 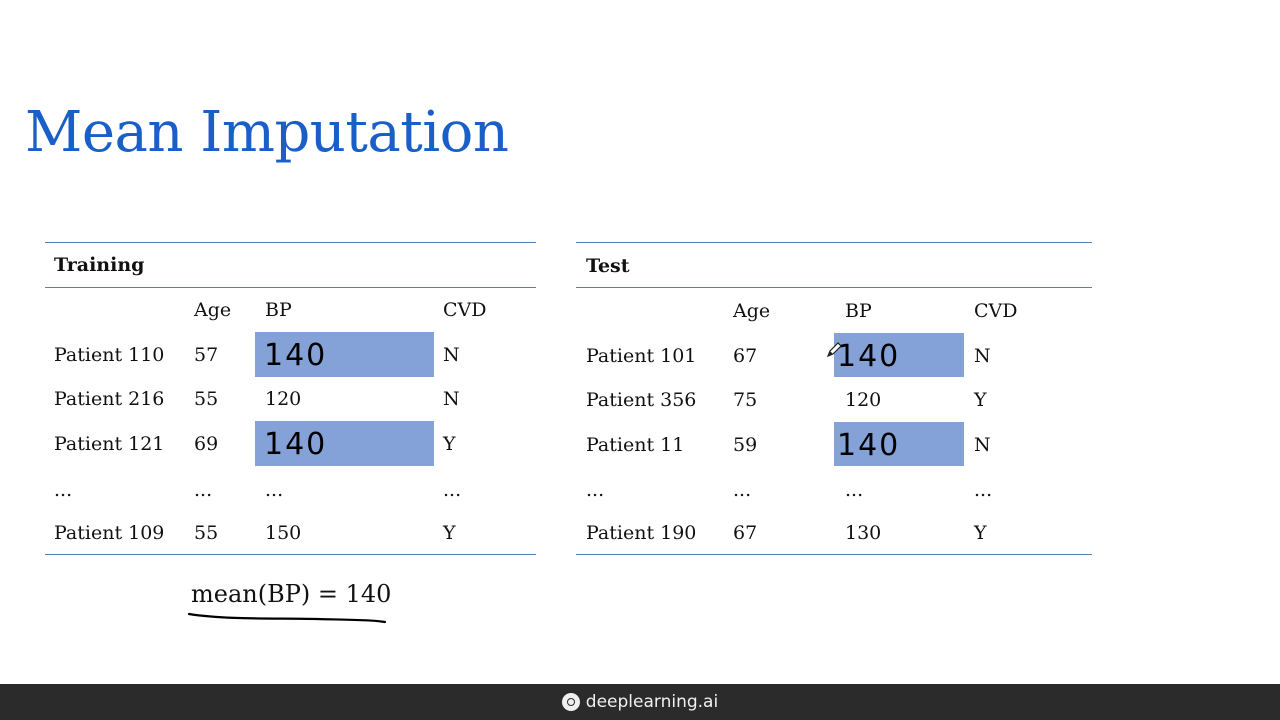 What do you see at coordinates (745, 445) in the screenshot?
I see `age-value: 59` at bounding box center [745, 445].